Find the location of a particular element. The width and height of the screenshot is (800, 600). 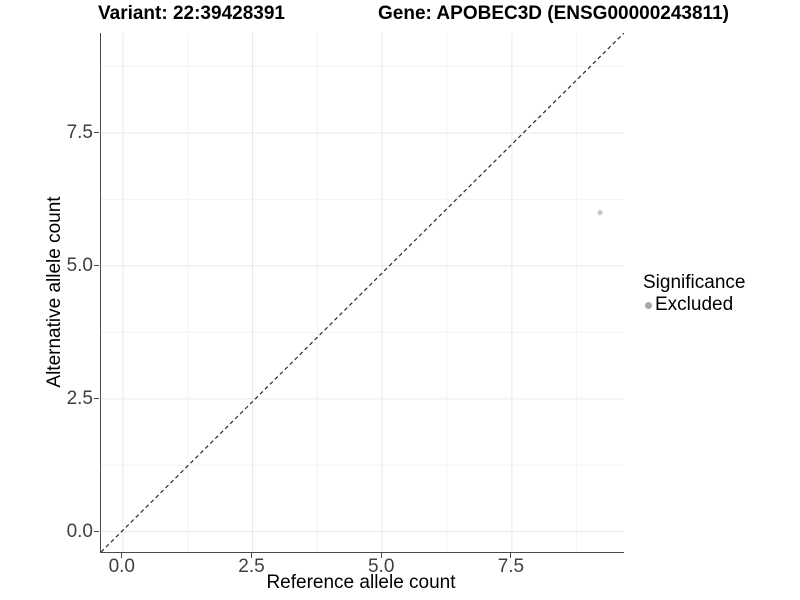

y-axis-title: Alternative allele count is located at coordinates (54, 292).